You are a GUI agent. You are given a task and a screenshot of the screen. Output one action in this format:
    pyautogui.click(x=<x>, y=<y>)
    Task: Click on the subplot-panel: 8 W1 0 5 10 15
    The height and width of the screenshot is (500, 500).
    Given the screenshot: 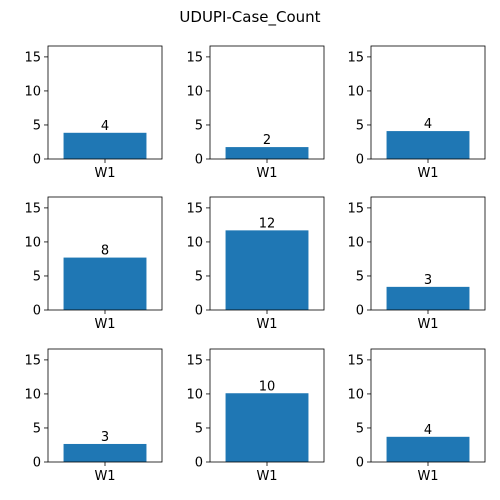 What is the action you would take?
    pyautogui.click(x=93, y=264)
    